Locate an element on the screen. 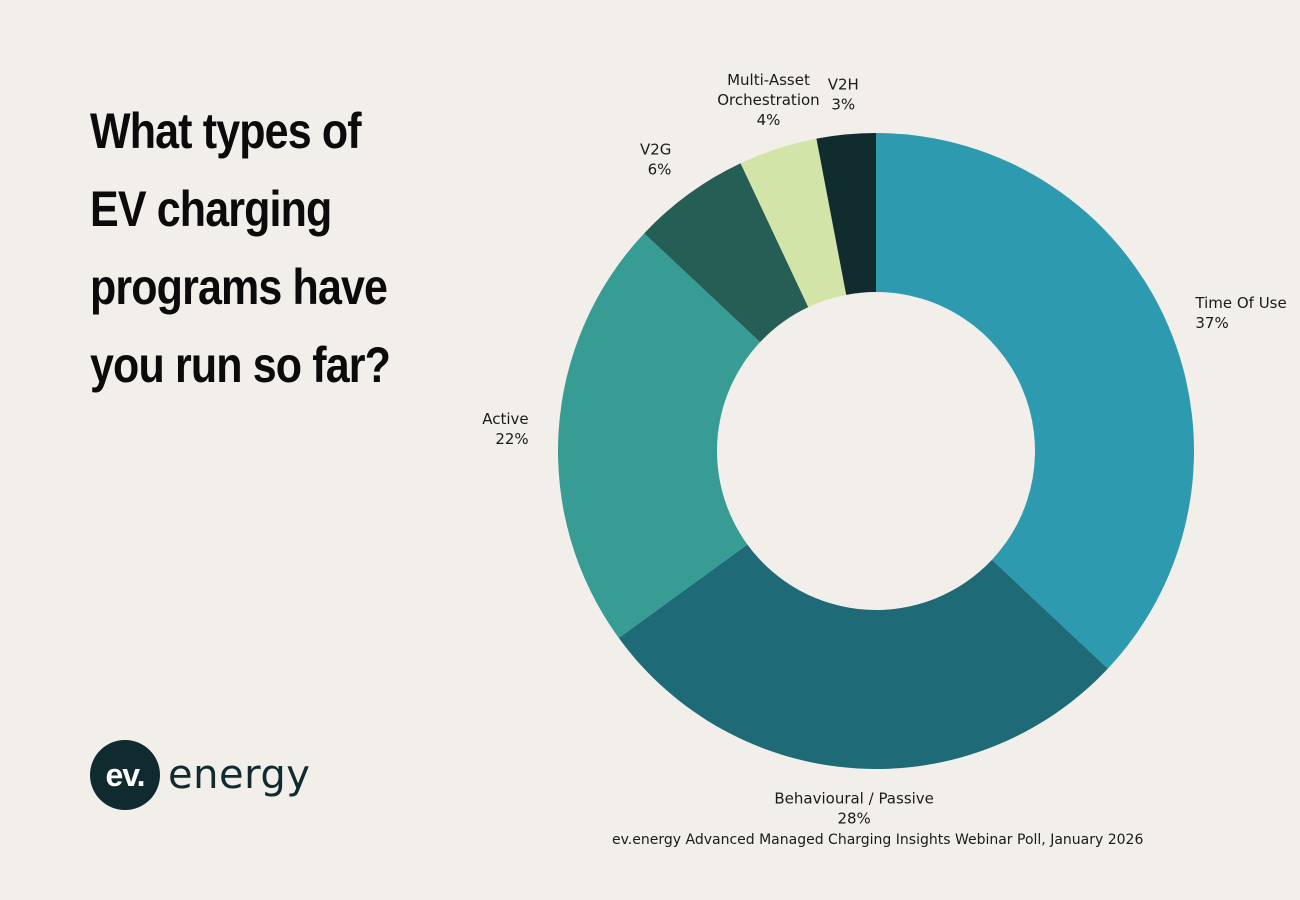 This screenshot has width=1300, height=900. label-text-v2g: V2G is located at coordinates (655, 149).